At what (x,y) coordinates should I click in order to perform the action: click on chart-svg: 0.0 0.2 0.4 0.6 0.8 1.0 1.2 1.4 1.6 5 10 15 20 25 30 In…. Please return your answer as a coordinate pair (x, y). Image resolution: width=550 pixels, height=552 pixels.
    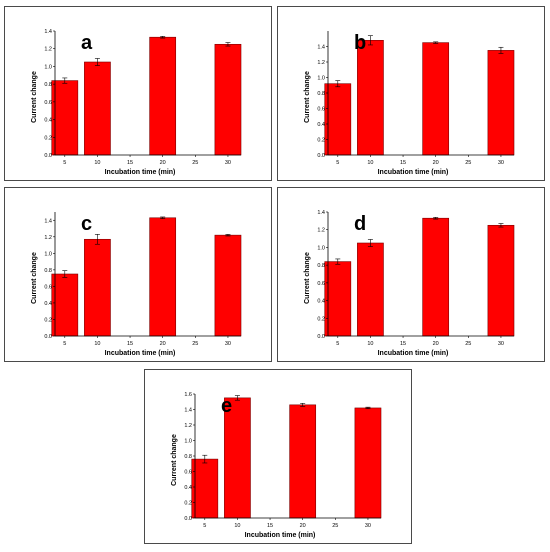
    Looking at the image, I should click on (276, 465).